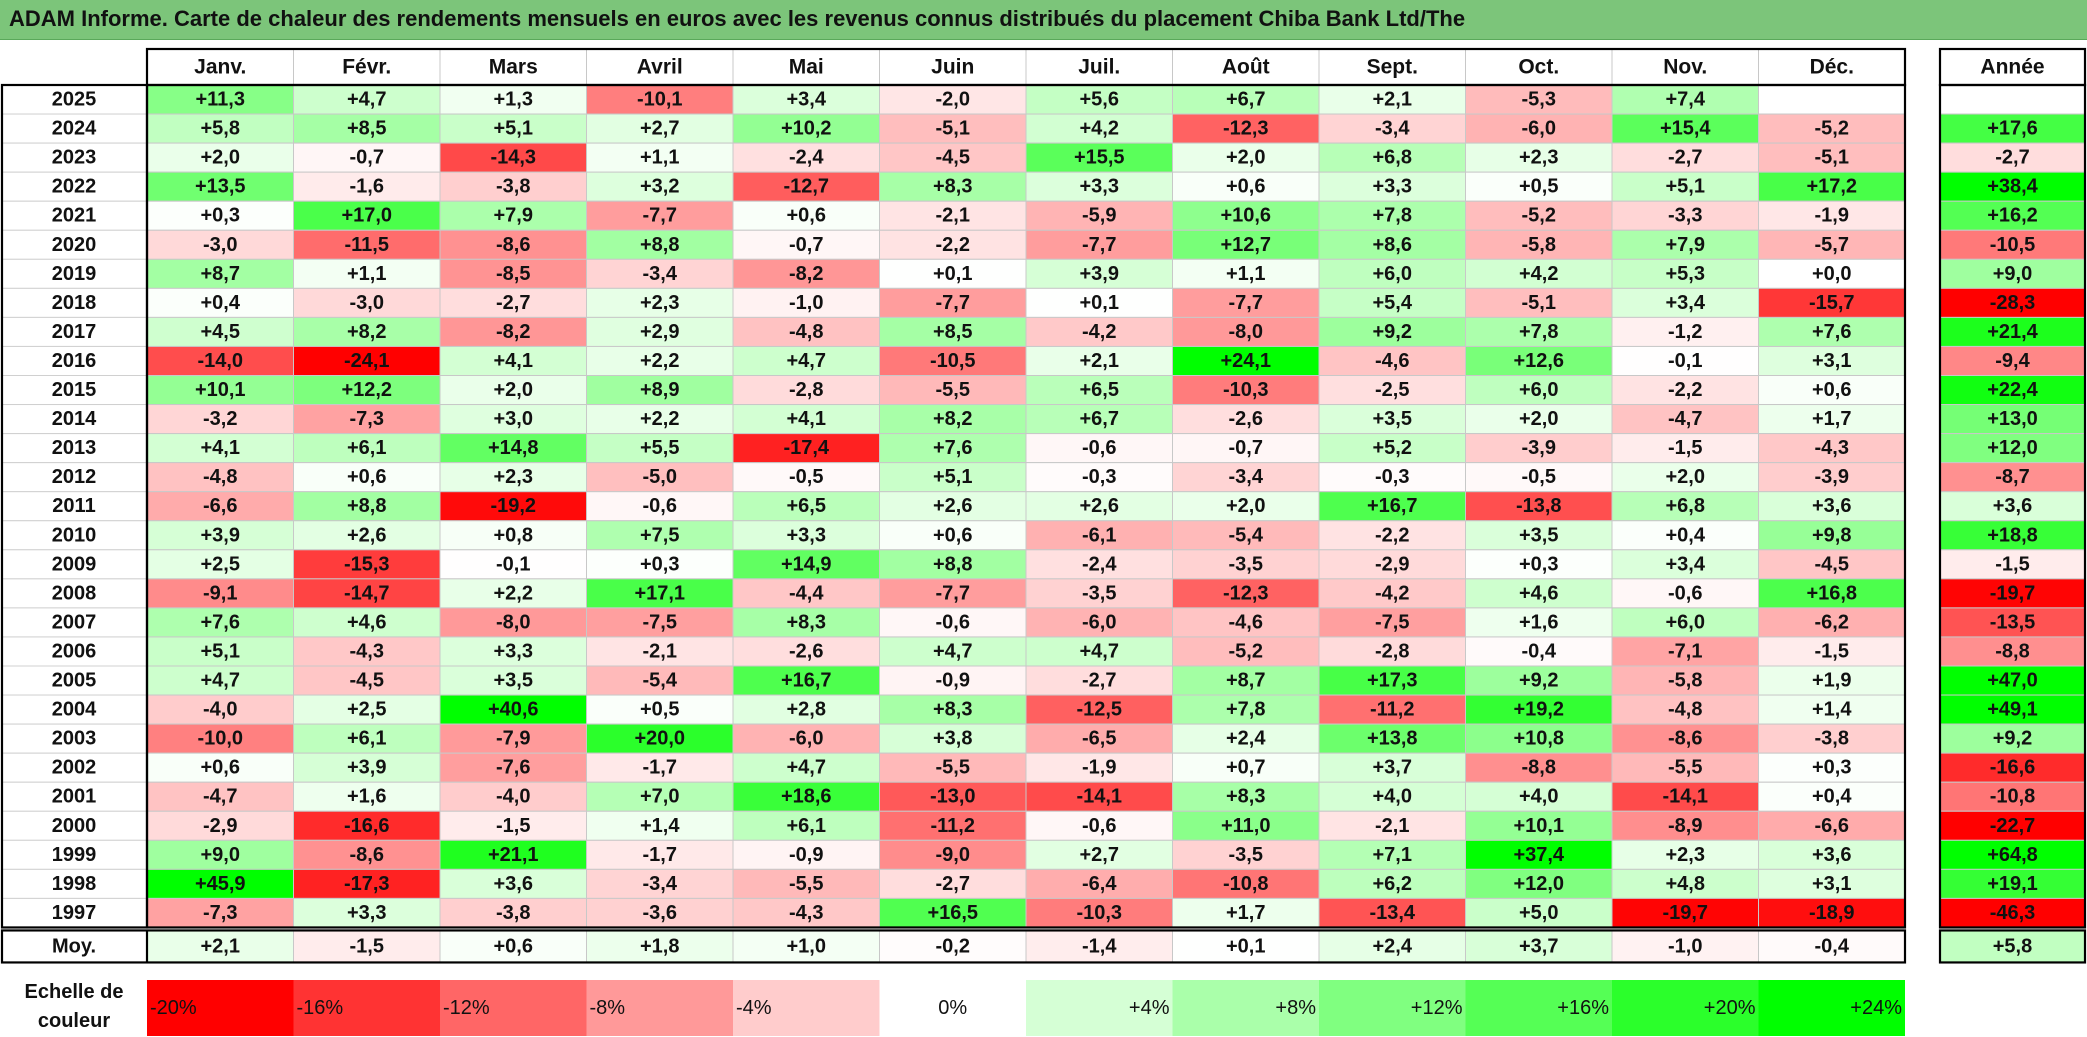  What do you see at coordinates (220, 361) in the screenshot?
I see `heatmap-cell-value: -14,0` at bounding box center [220, 361].